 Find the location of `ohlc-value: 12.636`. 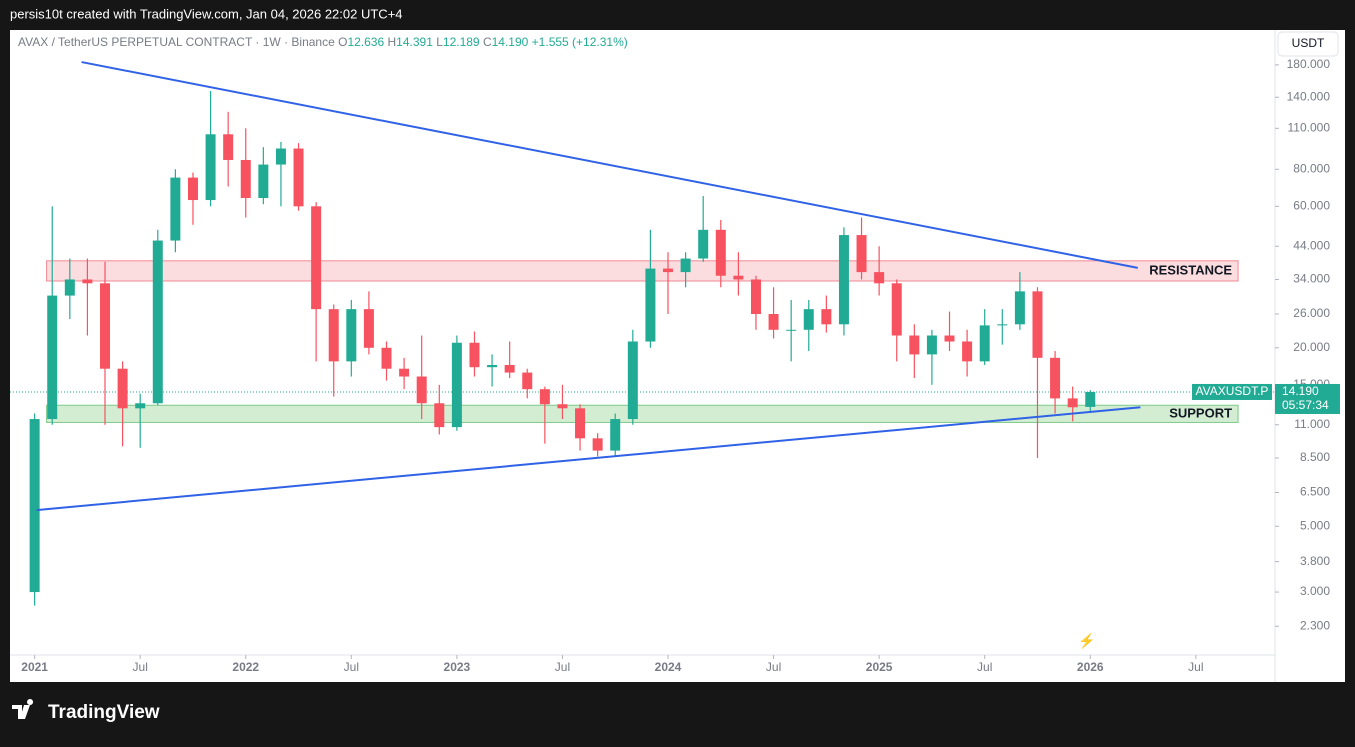

ohlc-value: 12.636 is located at coordinates (365, 42).